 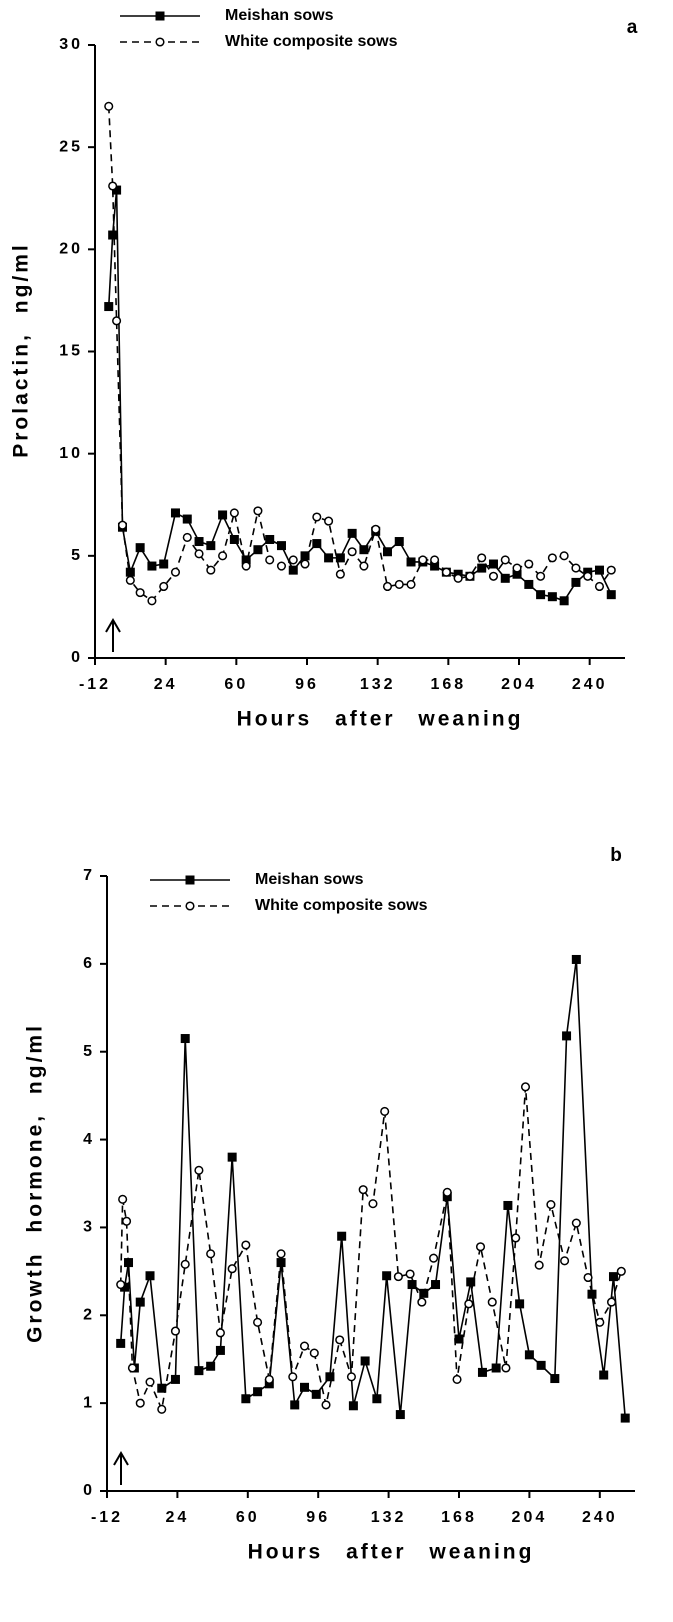 I want to click on x-tick-label: 168, so click(x=448, y=684).